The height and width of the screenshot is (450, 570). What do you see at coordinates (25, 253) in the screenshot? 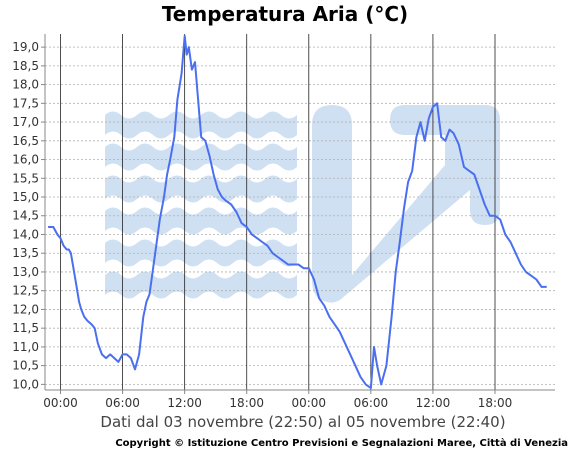
I see `y-tick-label: 13,5` at bounding box center [25, 253].